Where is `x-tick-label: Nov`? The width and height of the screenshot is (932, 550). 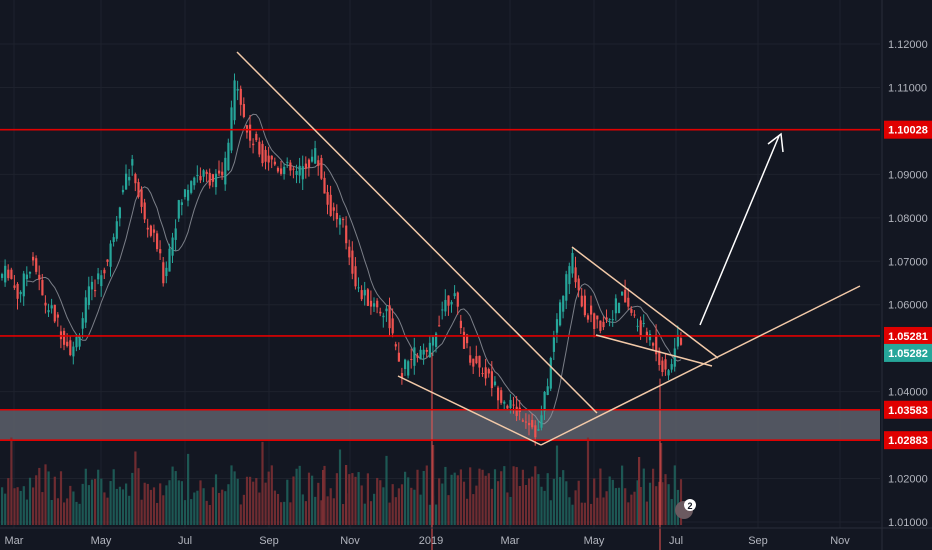
x-tick-label: Nov is located at coordinates (350, 541).